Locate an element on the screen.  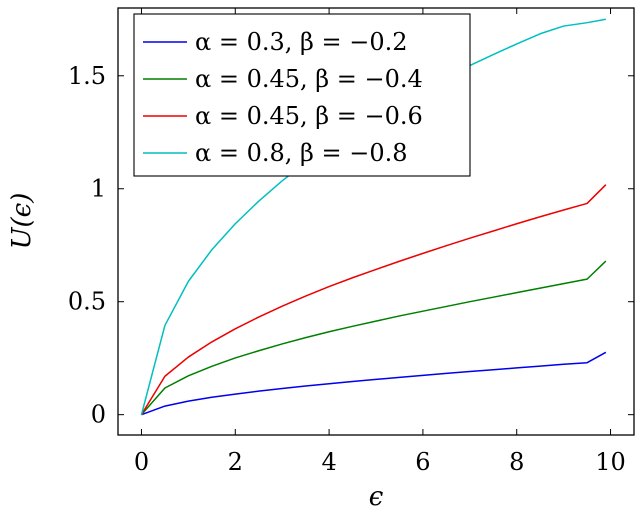
x-tick-label: 2 is located at coordinates (235, 462).